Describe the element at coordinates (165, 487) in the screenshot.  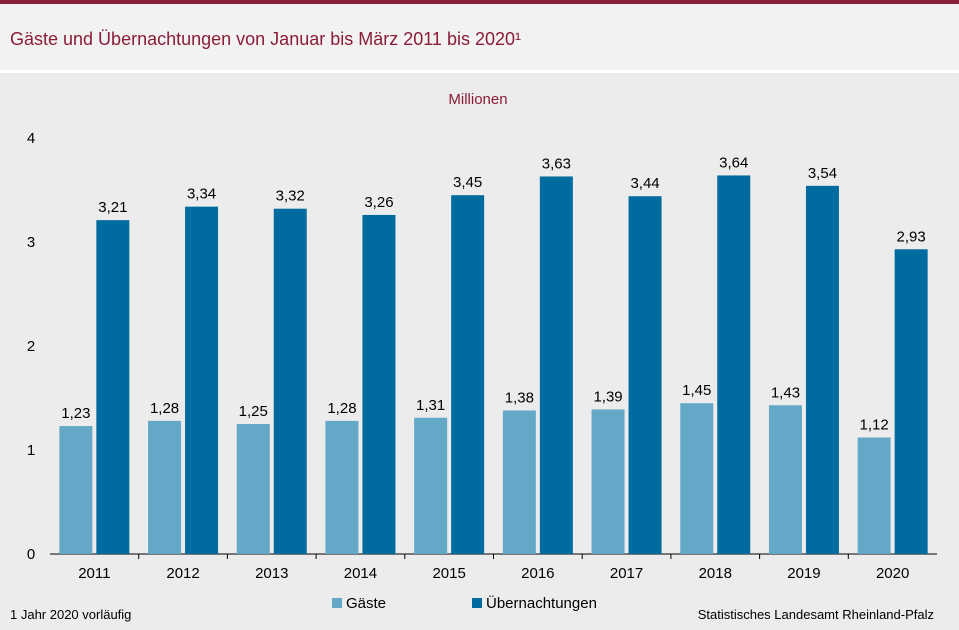
I see `bar-gaeste-2012` at that location.